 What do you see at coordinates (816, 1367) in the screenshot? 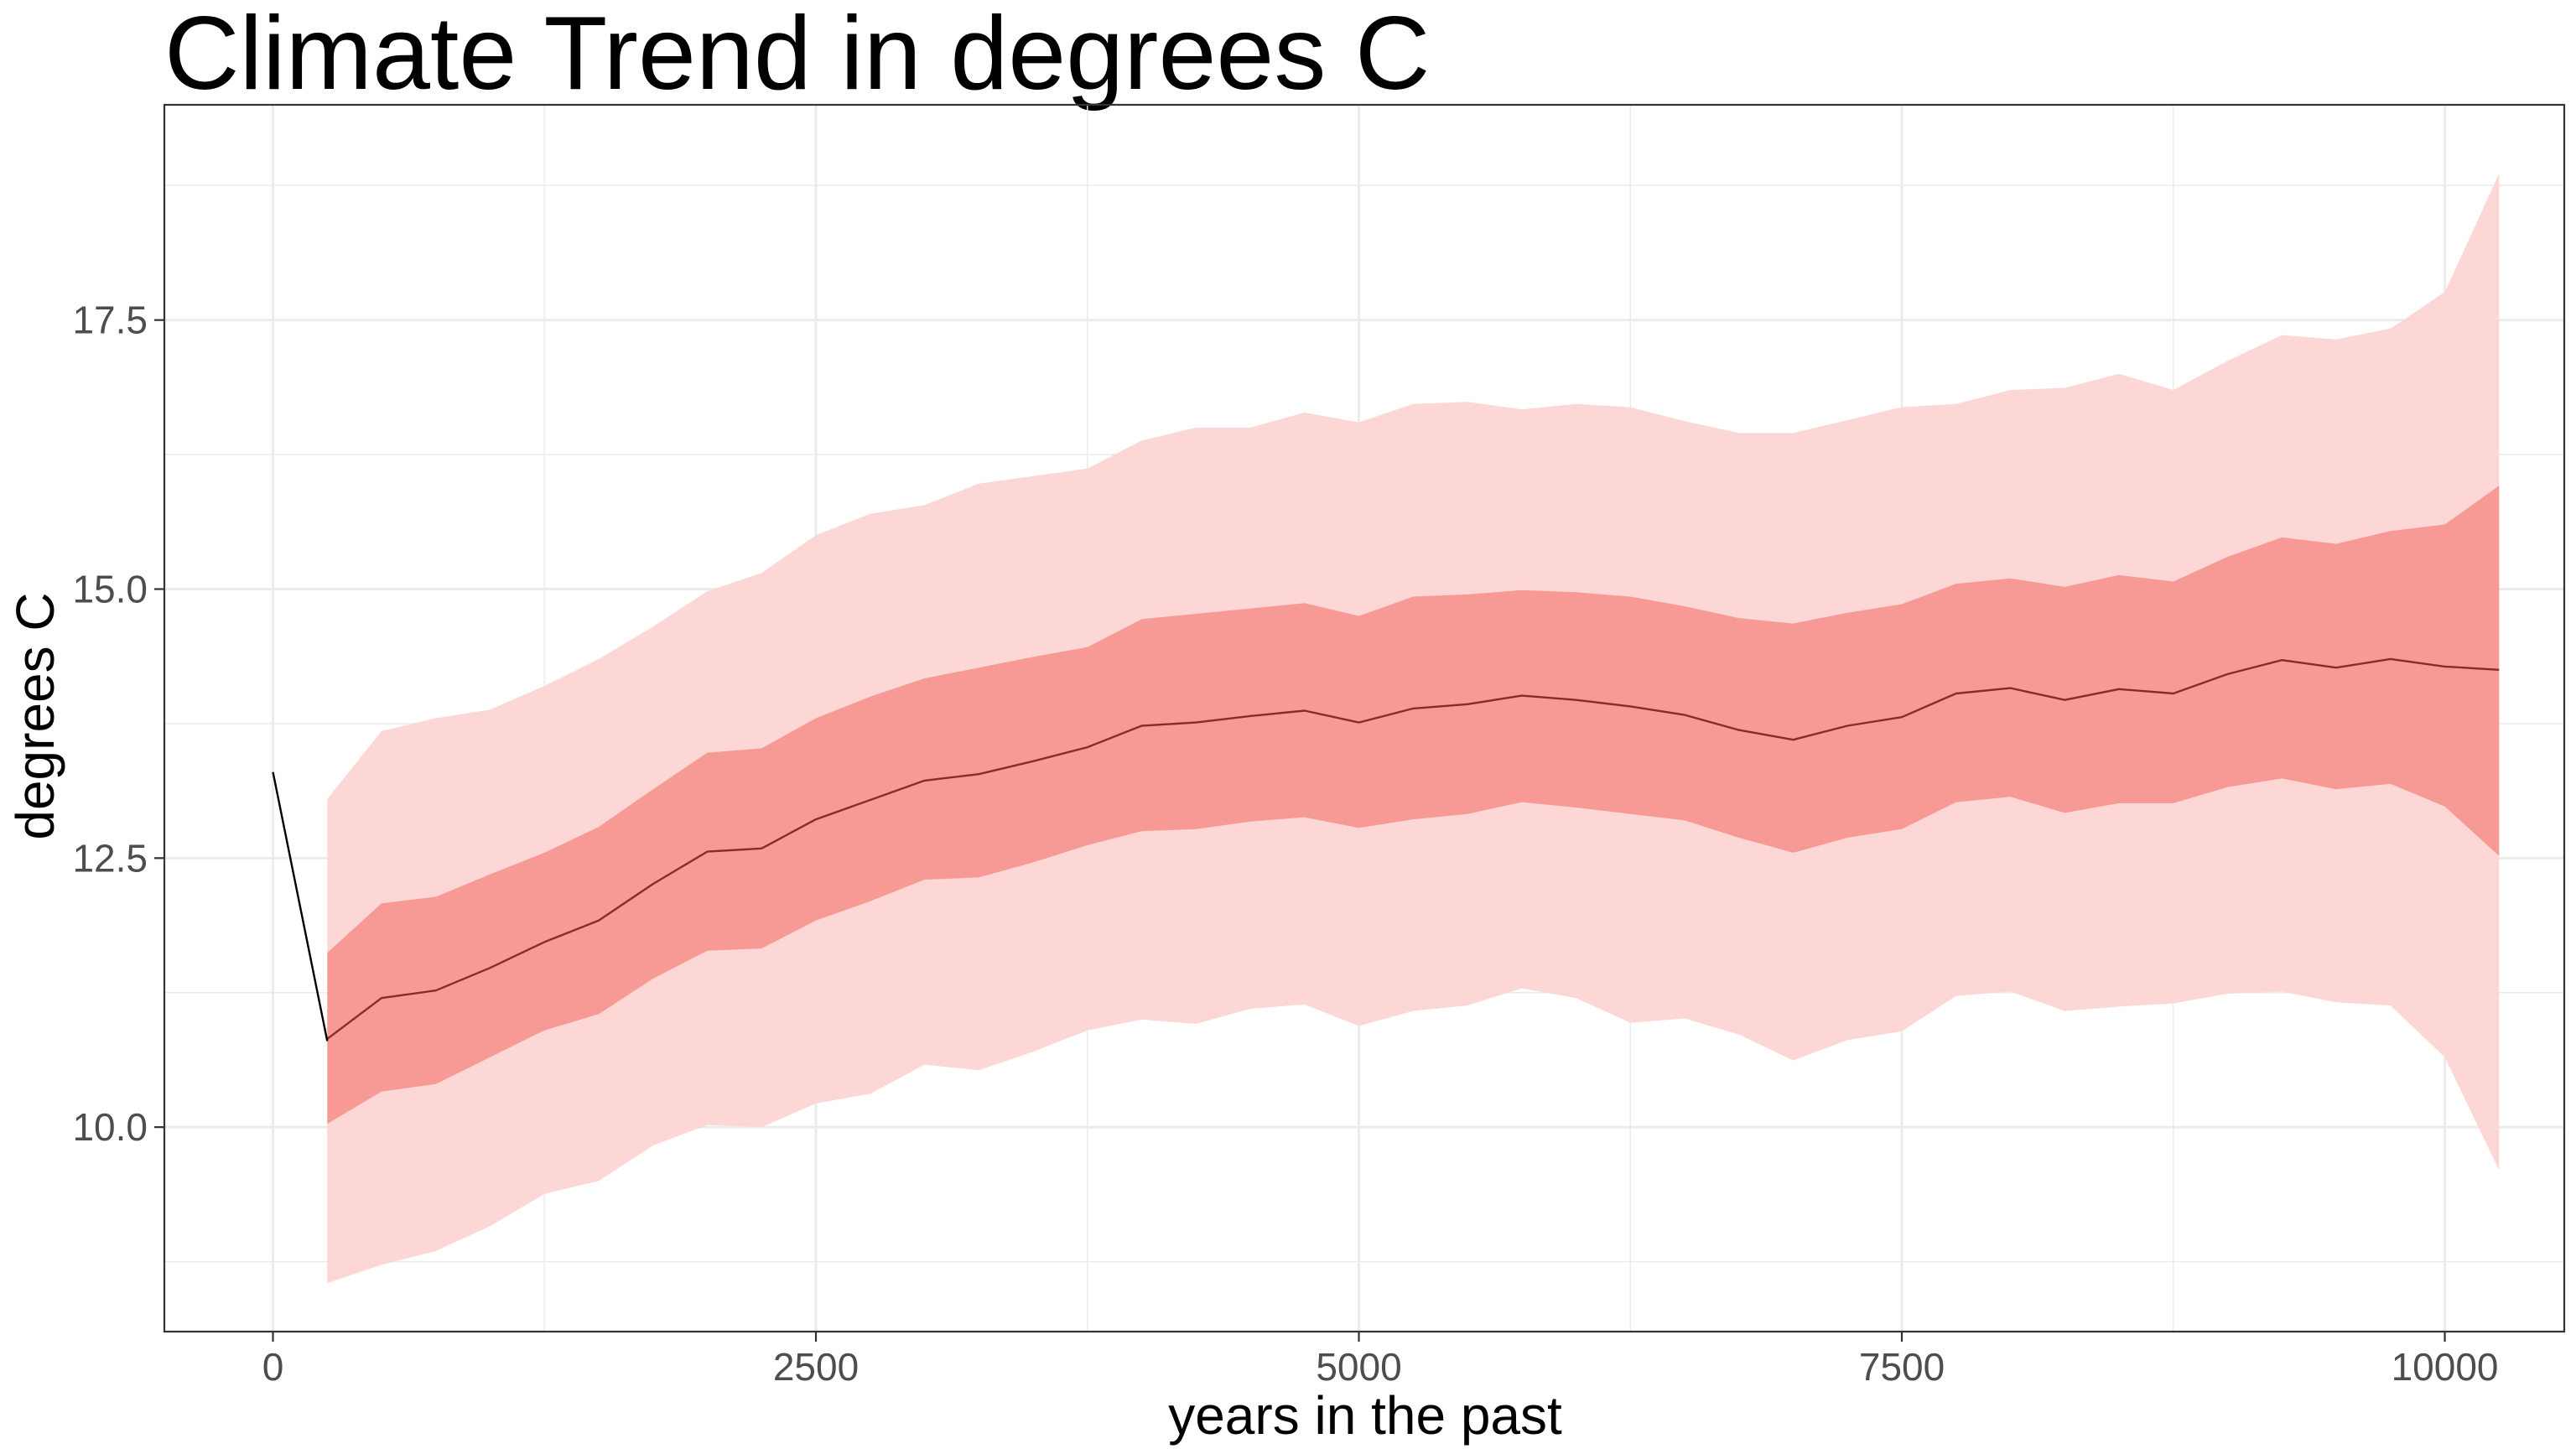
I see `x-tick-label: 2500` at bounding box center [816, 1367].